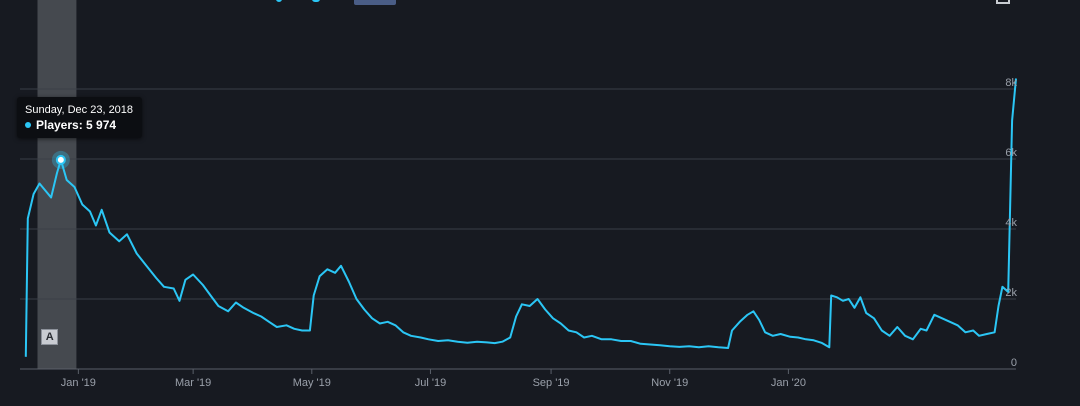 Image resolution: width=1080 pixels, height=406 pixels. What do you see at coordinates (375, 2) in the screenshot?
I see `range-button` at bounding box center [375, 2].